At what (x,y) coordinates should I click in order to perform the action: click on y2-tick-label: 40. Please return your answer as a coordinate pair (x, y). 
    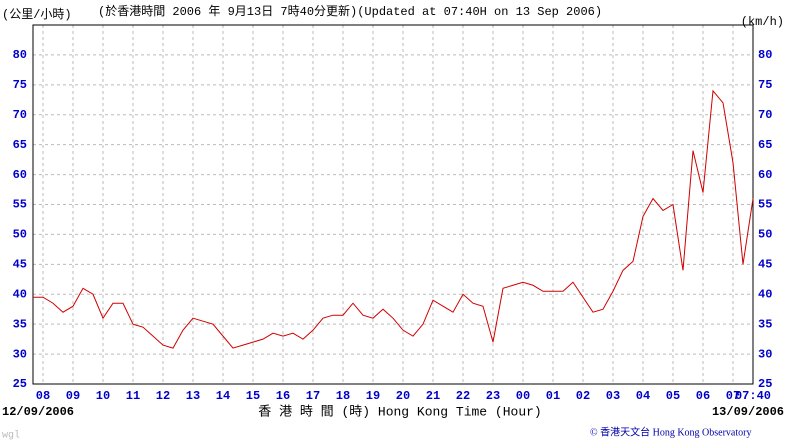
    Looking at the image, I should click on (765, 294).